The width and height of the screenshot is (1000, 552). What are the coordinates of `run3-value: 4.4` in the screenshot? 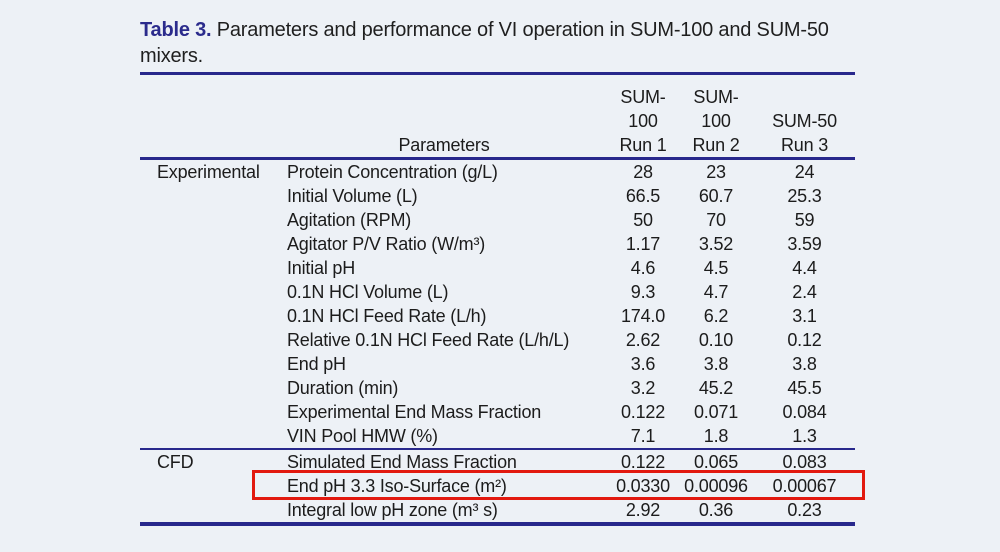 It's located at (804, 267).